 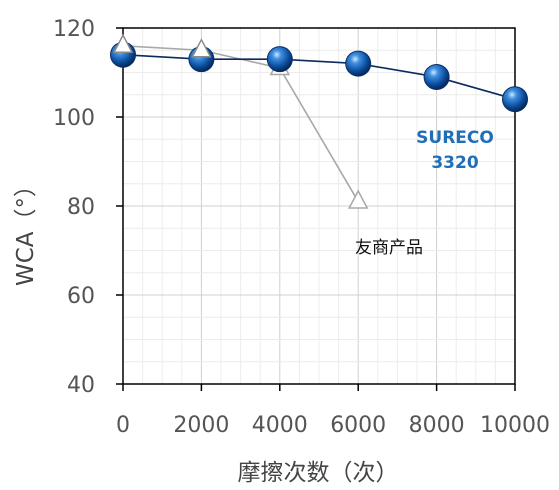 What do you see at coordinates (81, 296) in the screenshot?
I see `y-tick-label: 60` at bounding box center [81, 296].